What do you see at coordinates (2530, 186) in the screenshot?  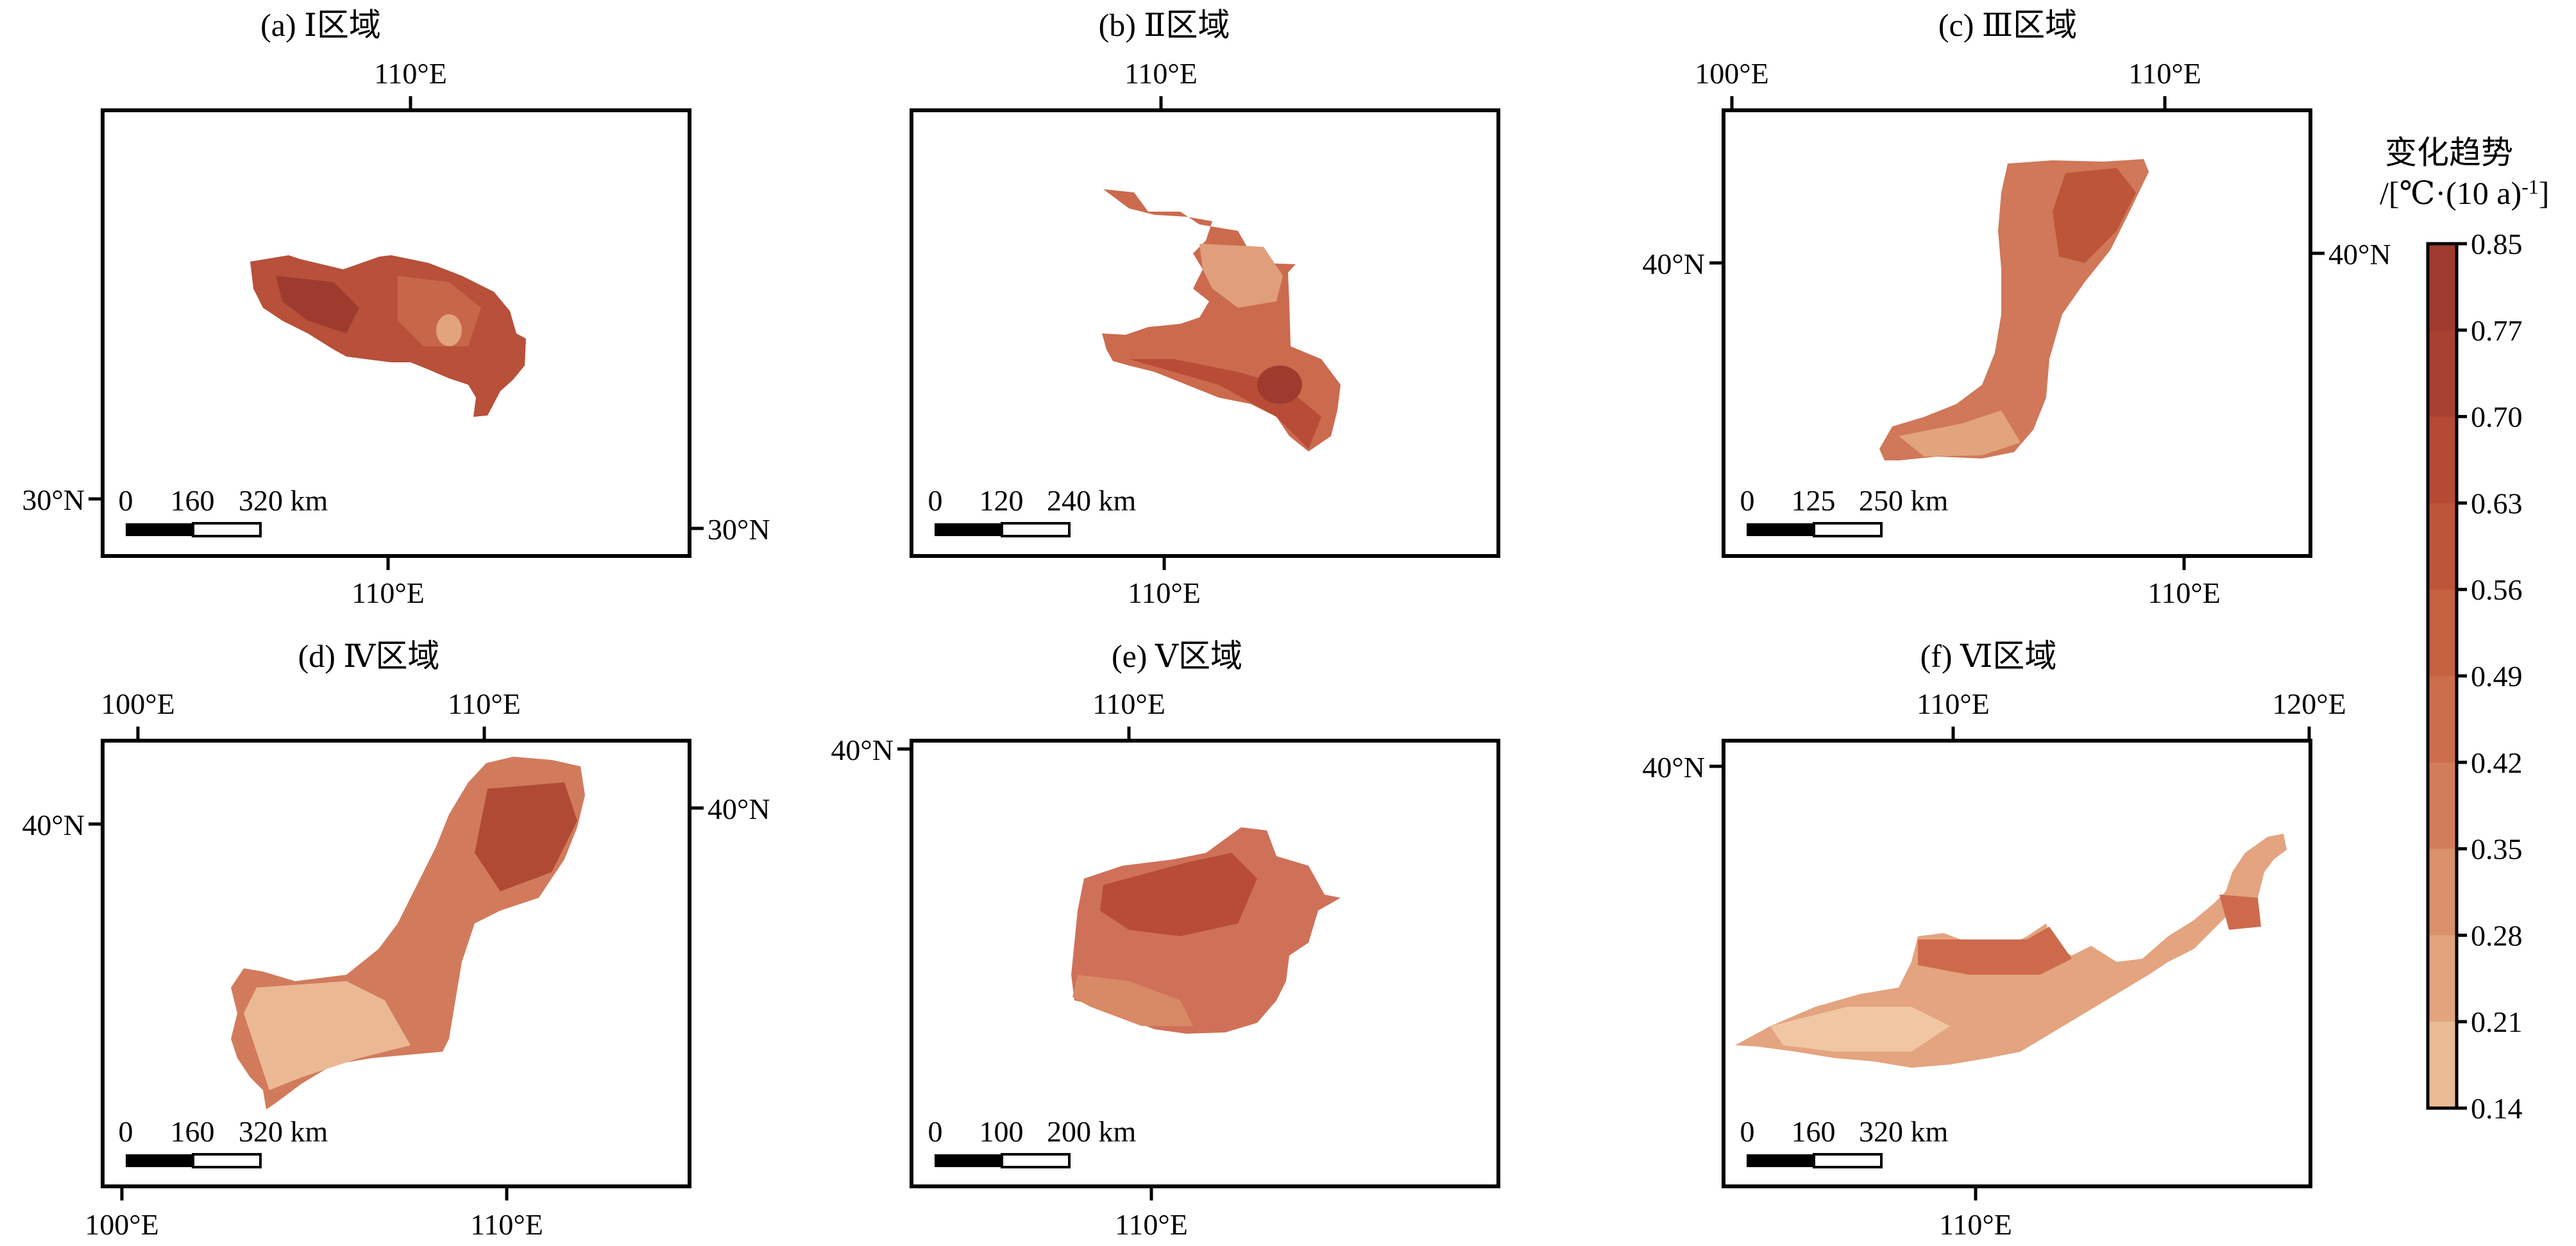 I see `colorbar-unit-sup: -1` at bounding box center [2530, 186].